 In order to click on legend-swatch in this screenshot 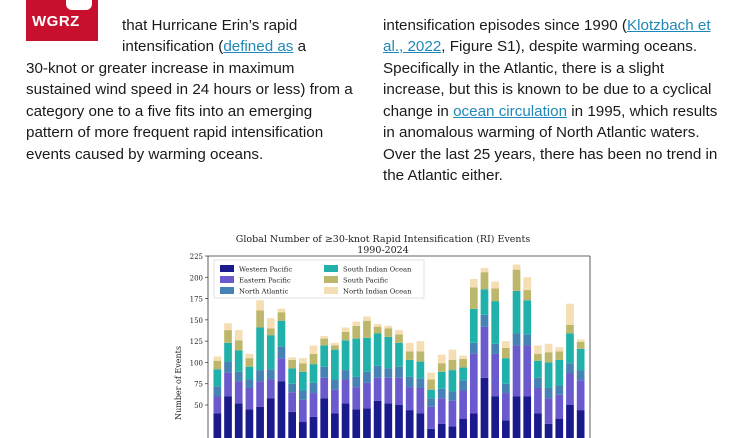, I will do `click(227, 279)`.